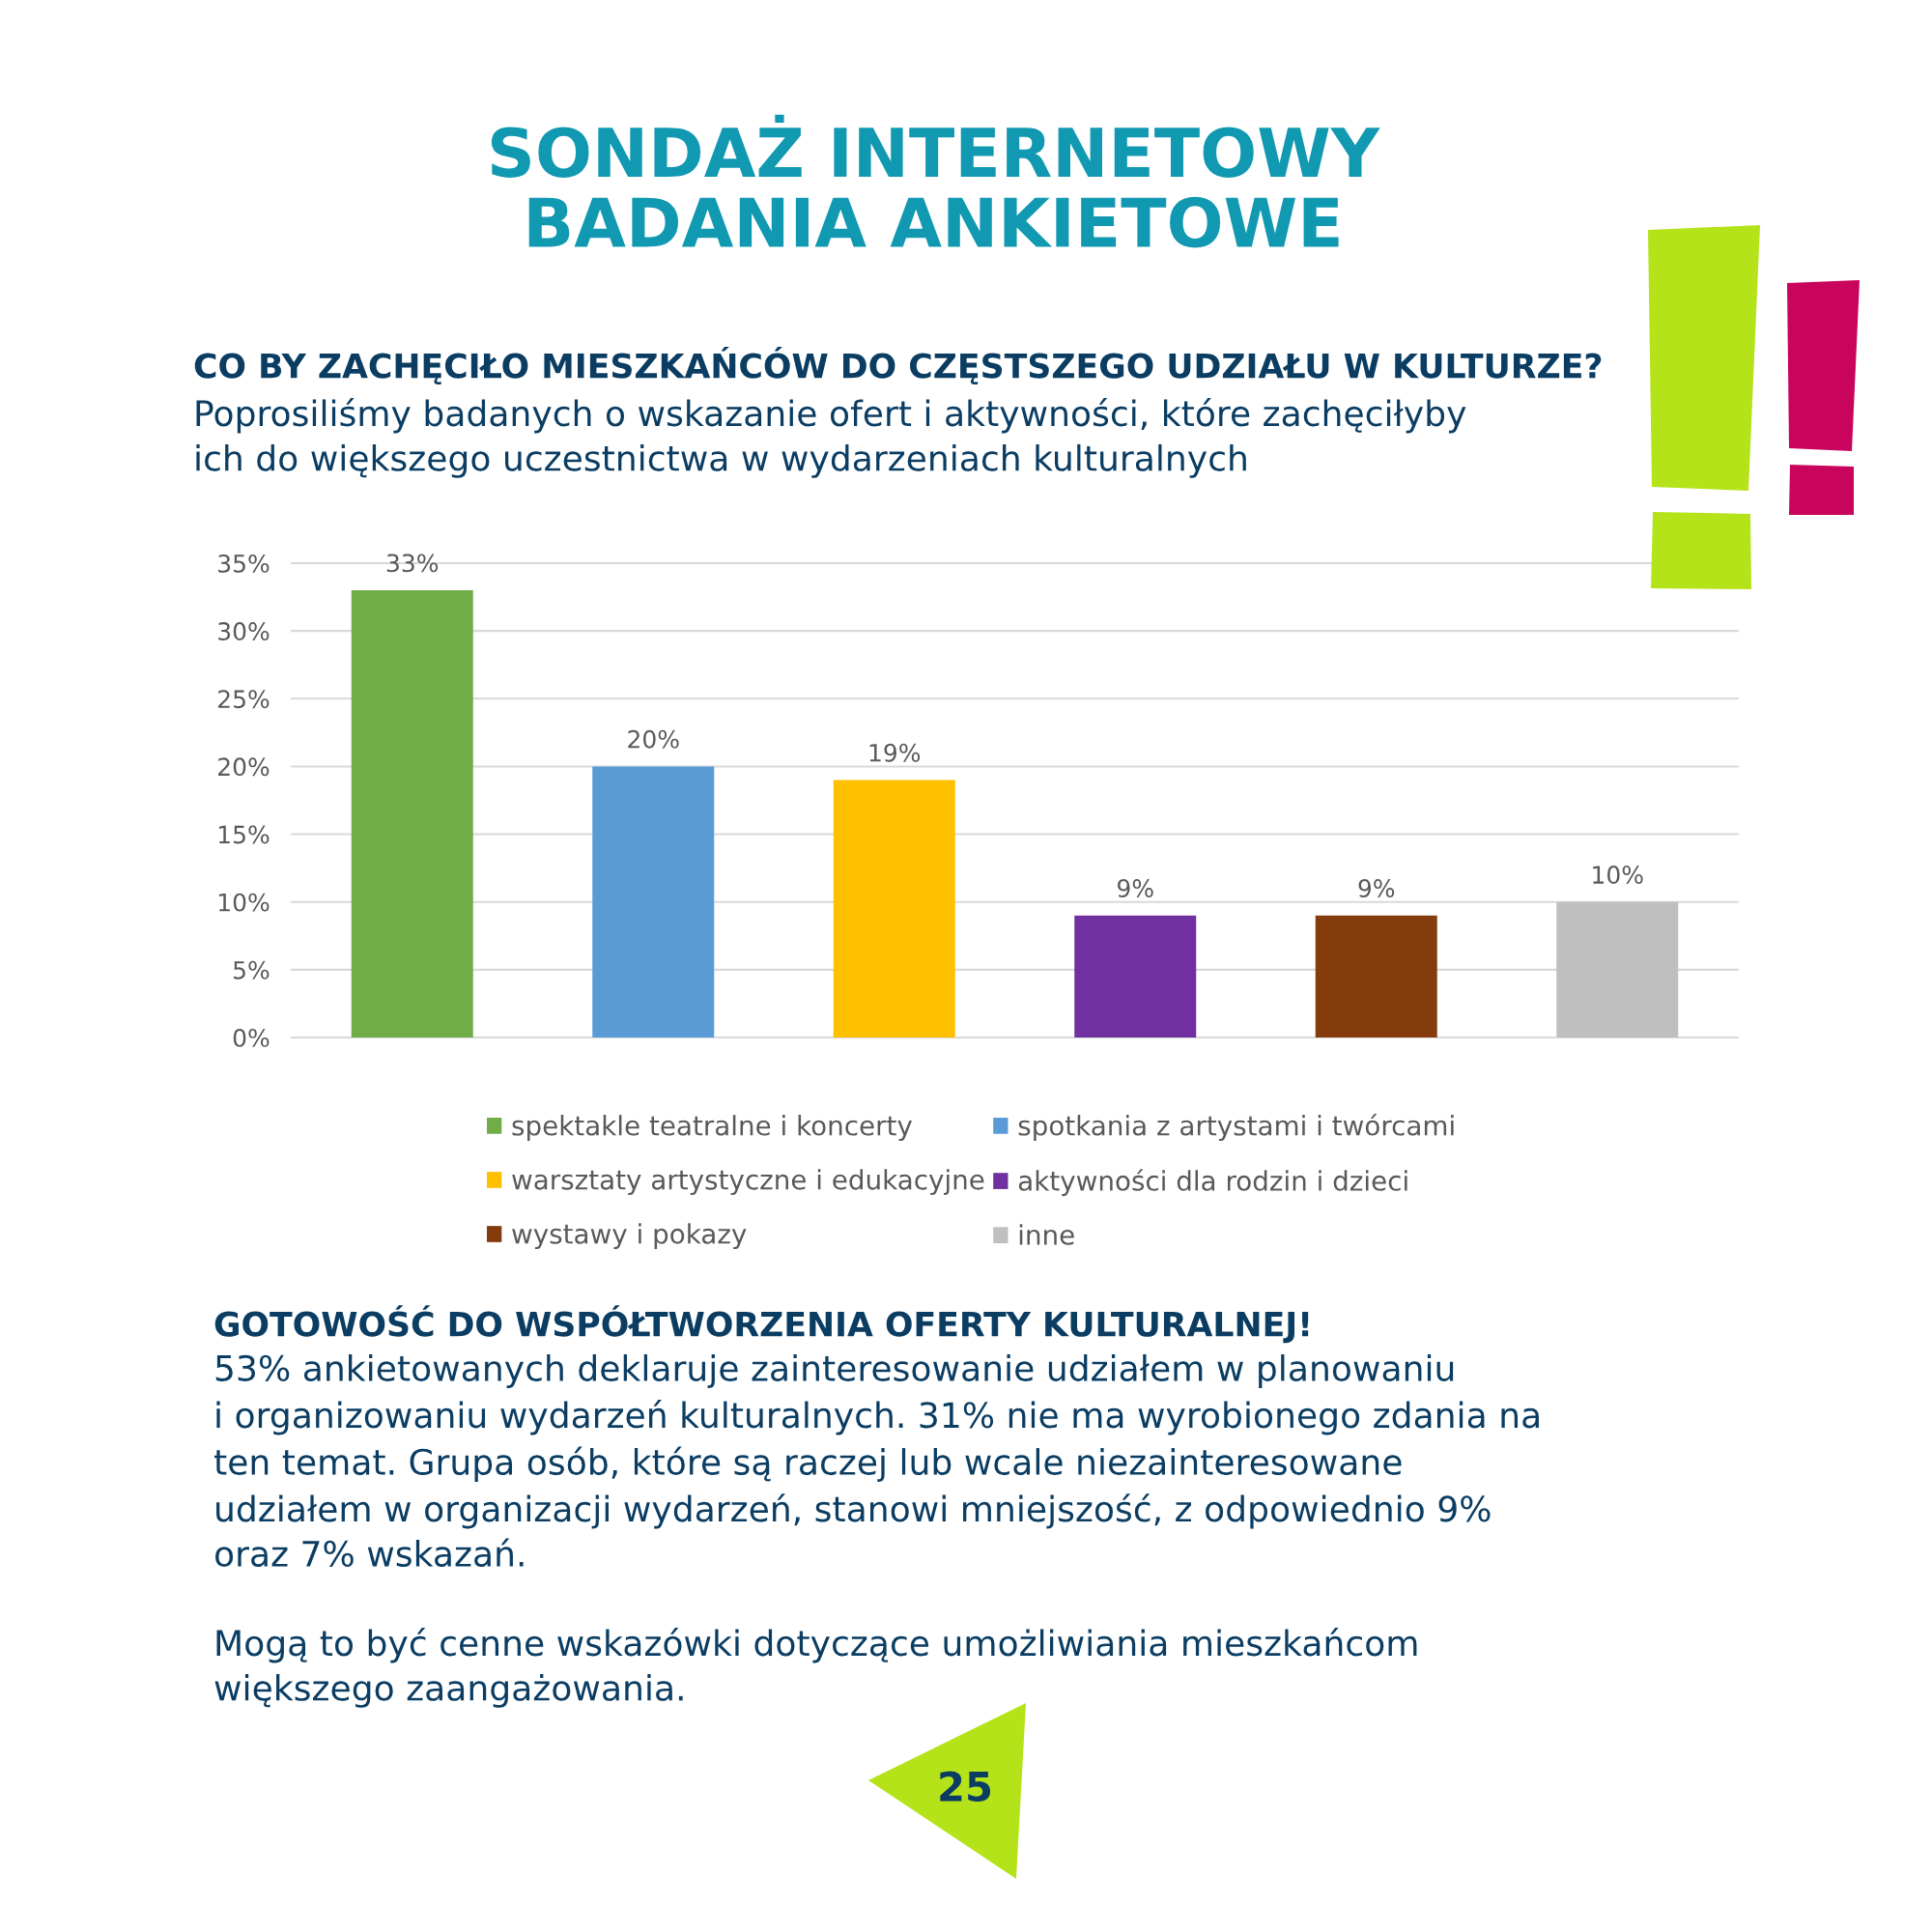  What do you see at coordinates (412, 563) in the screenshot?
I see `data-label: 33%` at bounding box center [412, 563].